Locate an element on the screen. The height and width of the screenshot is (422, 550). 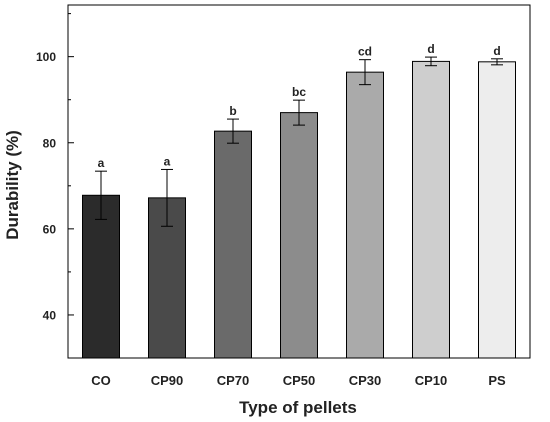
y-tick-label: 100 is located at coordinates (46, 57).